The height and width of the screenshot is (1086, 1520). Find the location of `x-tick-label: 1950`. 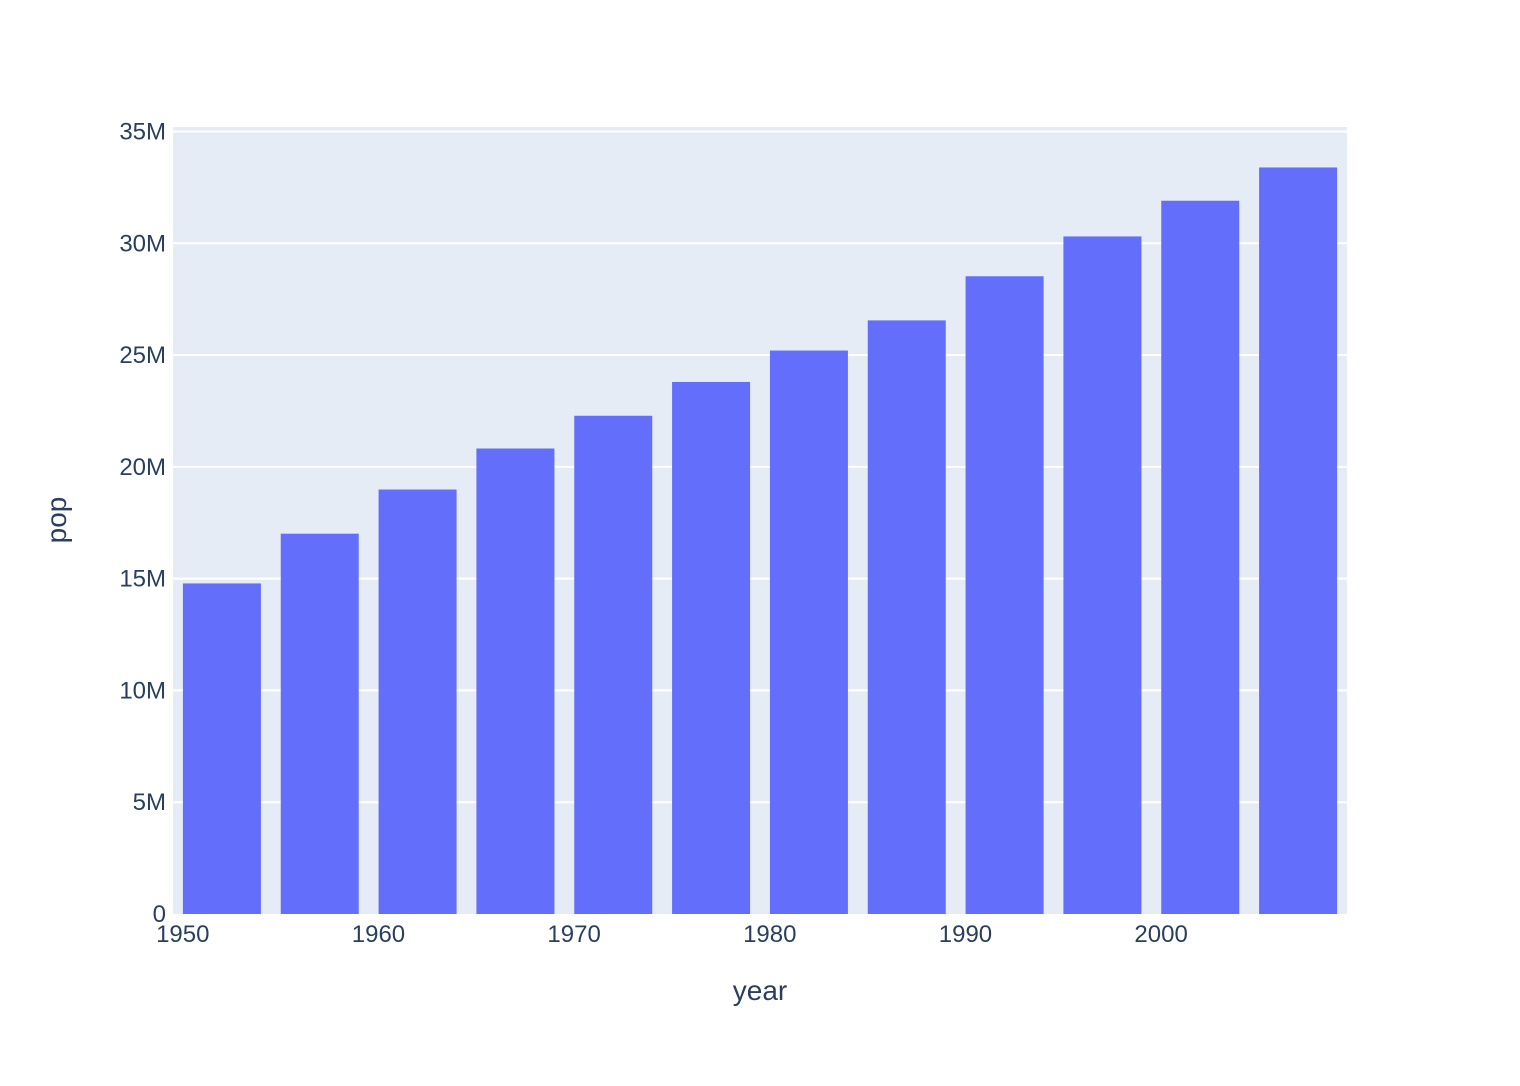

x-tick-label: 1950 is located at coordinates (182, 934).